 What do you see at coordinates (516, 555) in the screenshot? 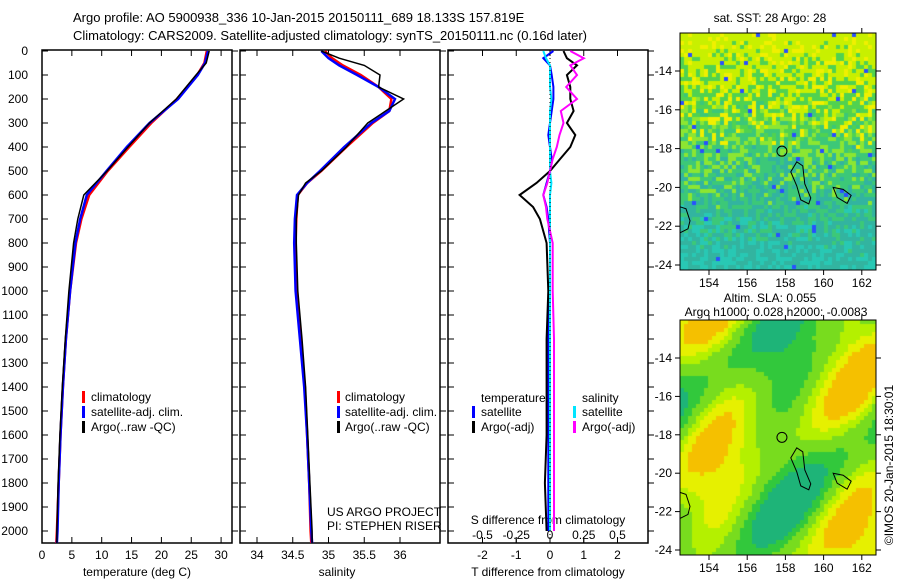
I see `x-tick-label: -1` at bounding box center [516, 555].